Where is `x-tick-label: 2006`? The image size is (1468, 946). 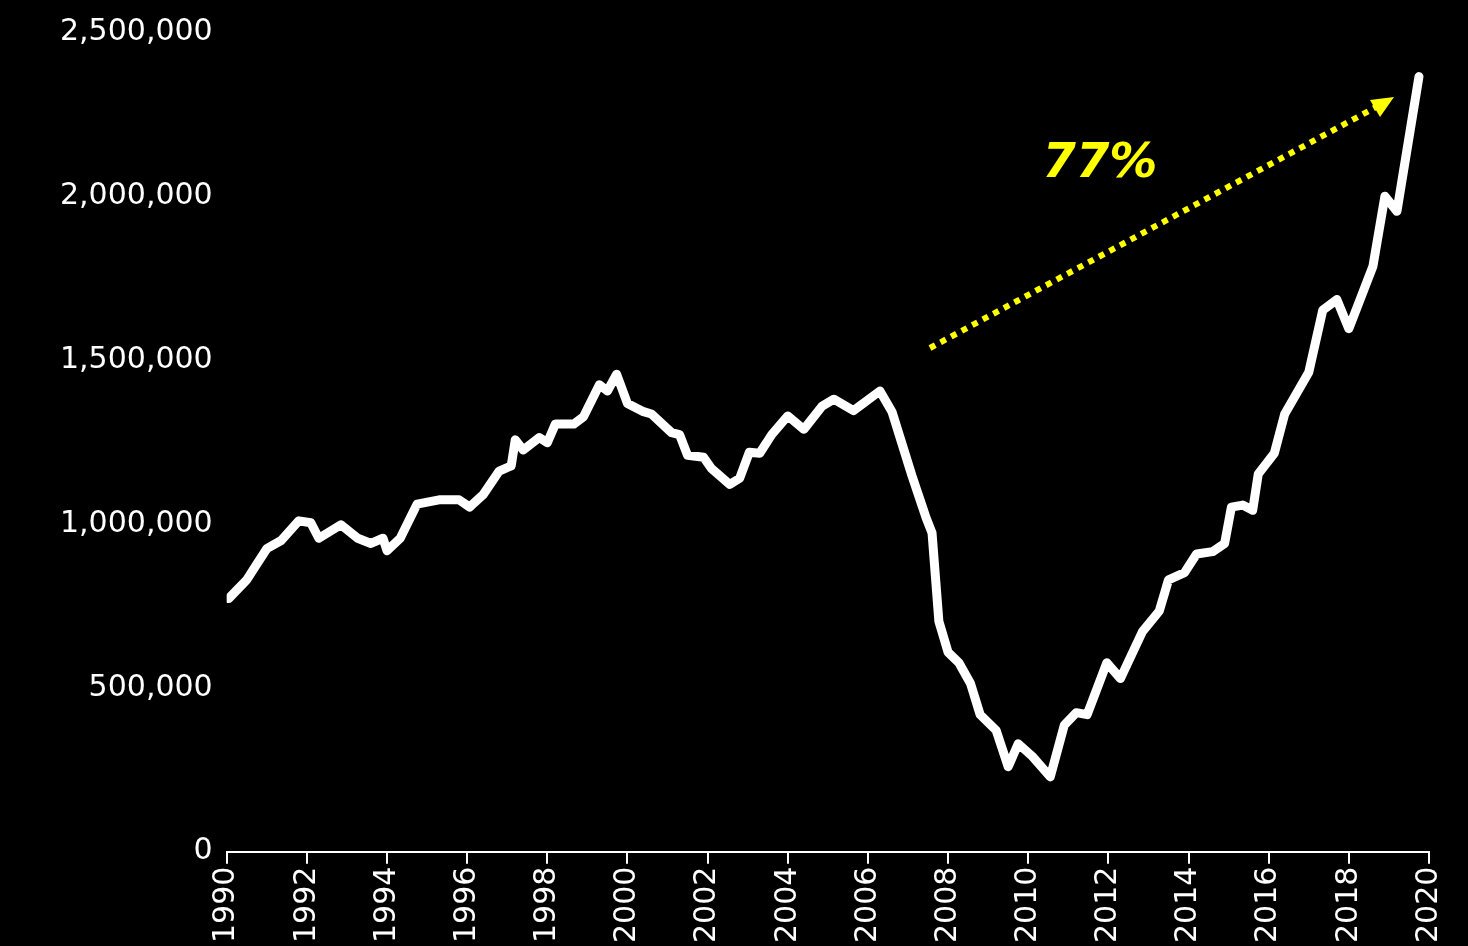
x-tick-label: 2006 is located at coordinates (865, 905).